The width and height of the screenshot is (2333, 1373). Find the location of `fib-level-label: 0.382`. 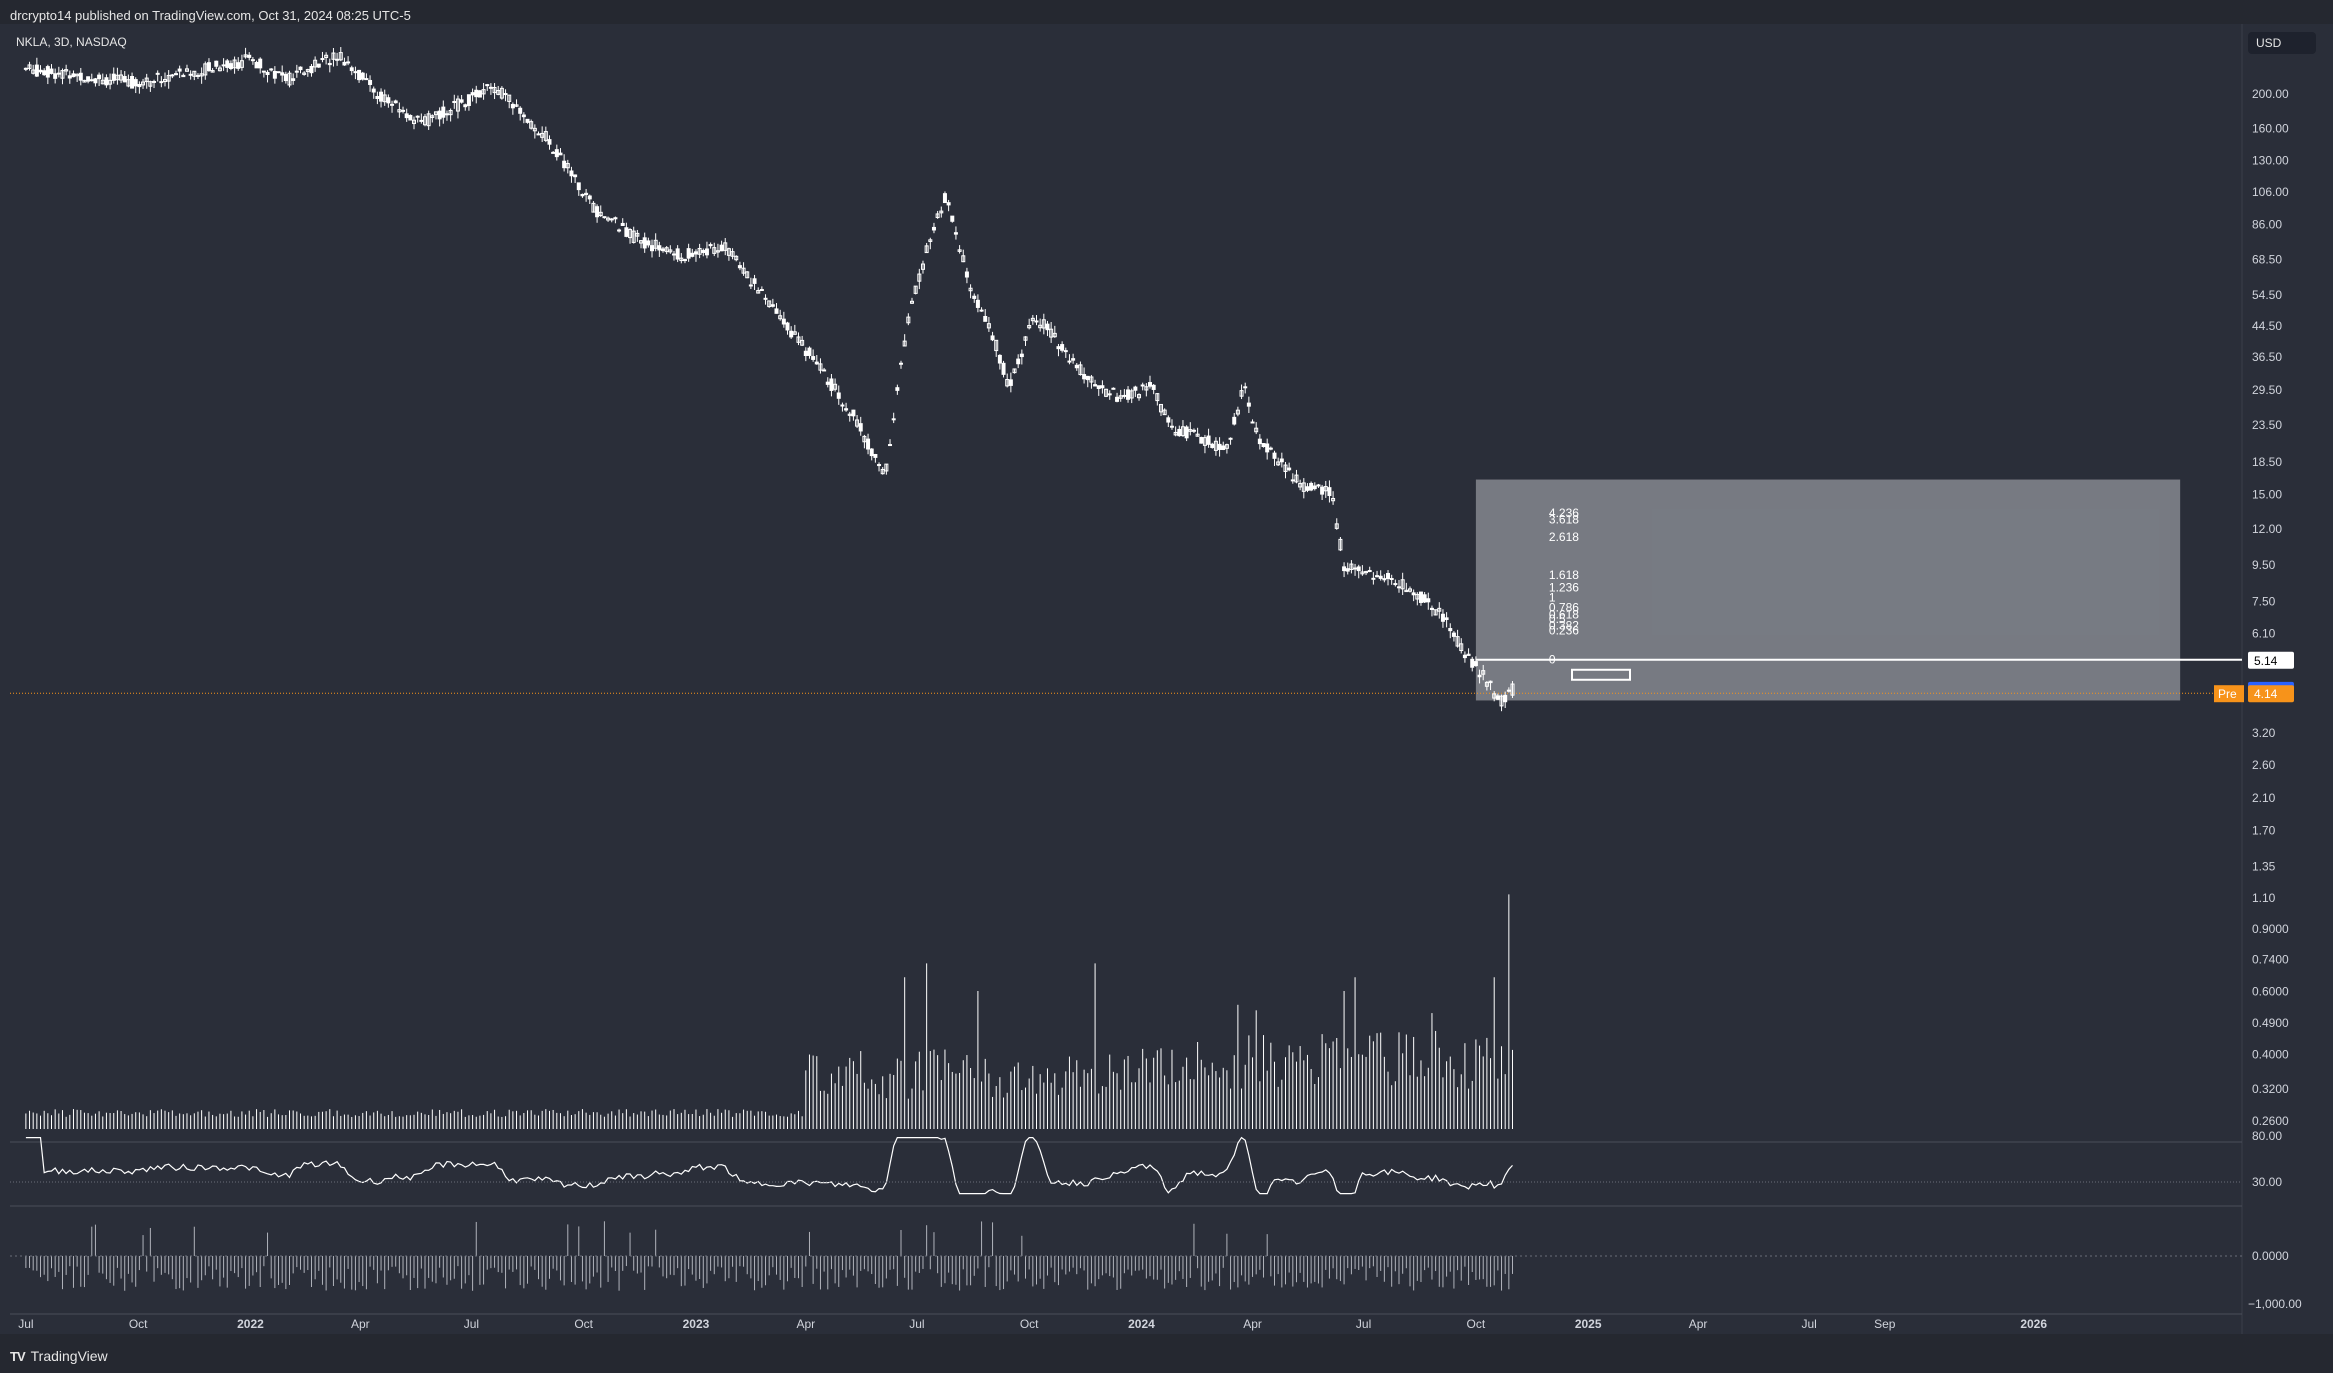

fib-level-label: 0.382 is located at coordinates (1564, 625).